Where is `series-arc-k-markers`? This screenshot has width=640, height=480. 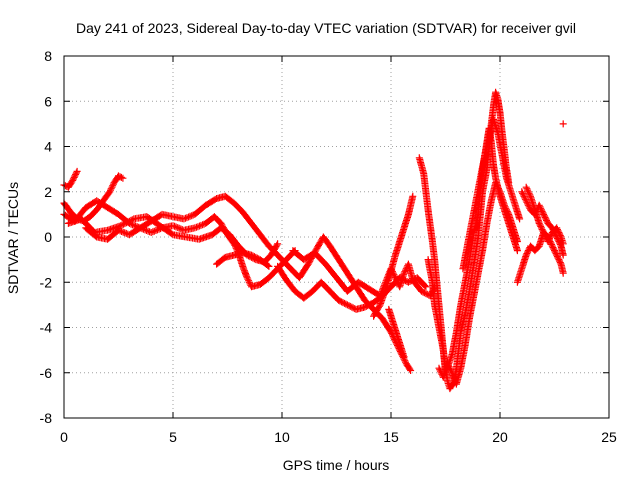 series-arc-k-markers is located at coordinates (396, 333).